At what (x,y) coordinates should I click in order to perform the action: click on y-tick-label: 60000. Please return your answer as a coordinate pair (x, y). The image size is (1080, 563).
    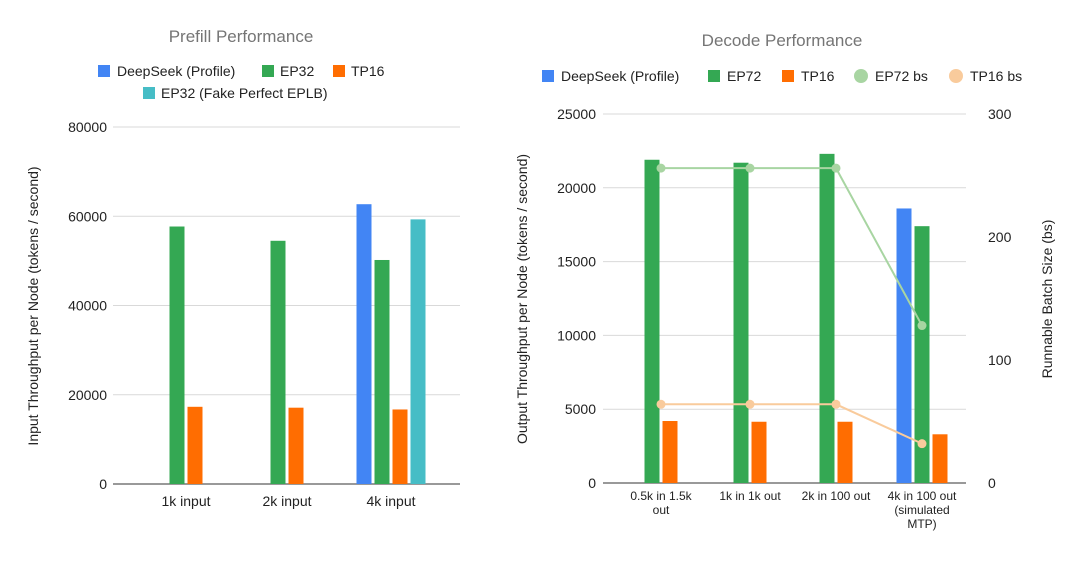
    Looking at the image, I should click on (87, 216).